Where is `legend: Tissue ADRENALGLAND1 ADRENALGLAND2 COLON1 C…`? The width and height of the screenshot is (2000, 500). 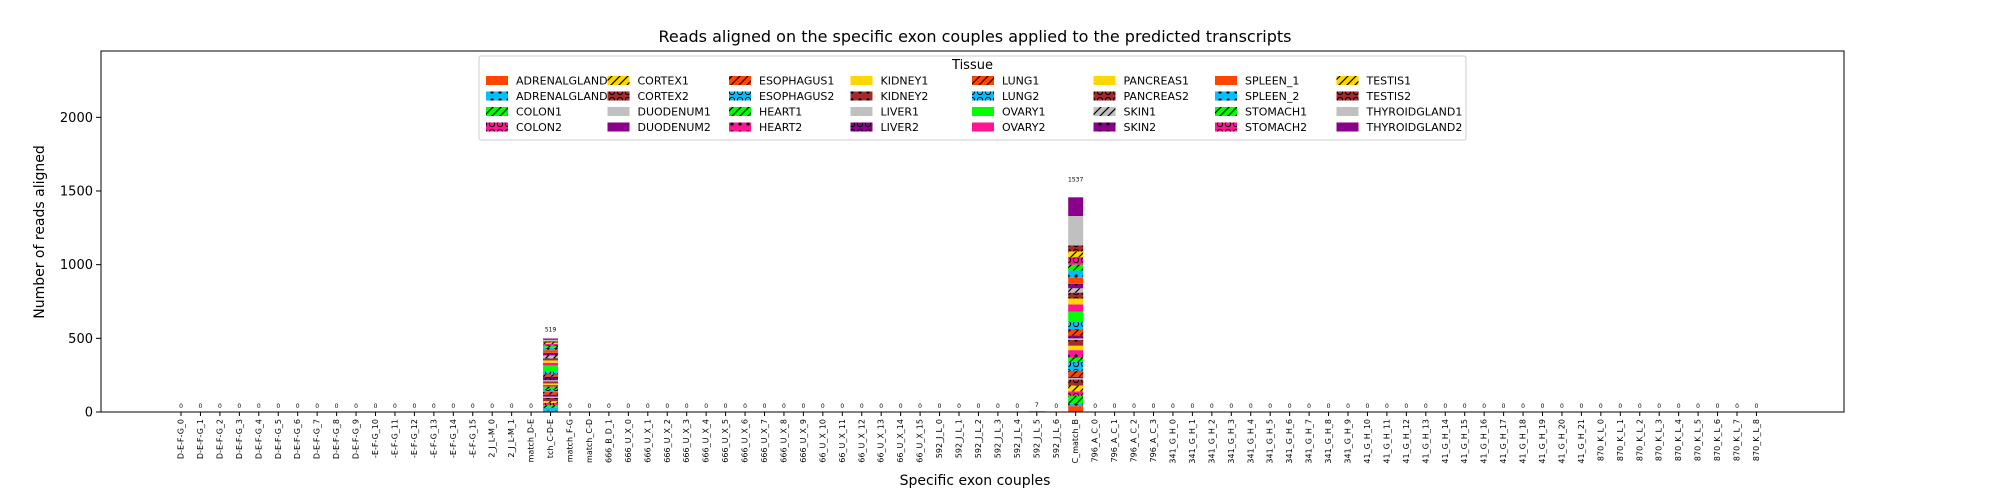
legend: Tissue ADRENALGLAND1 ADRENALGLAND2 COLON1 C… is located at coordinates (972, 98).